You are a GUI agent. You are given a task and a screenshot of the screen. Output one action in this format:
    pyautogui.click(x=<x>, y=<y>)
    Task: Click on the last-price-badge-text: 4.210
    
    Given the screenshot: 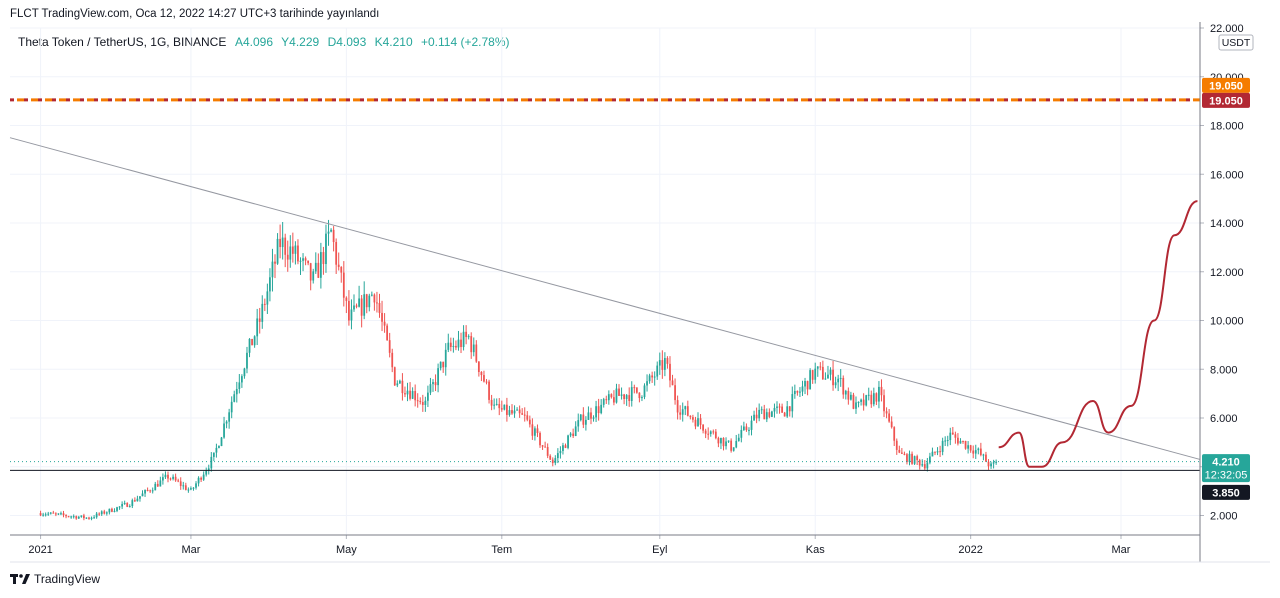 What is the action you would take?
    pyautogui.click(x=1226, y=463)
    